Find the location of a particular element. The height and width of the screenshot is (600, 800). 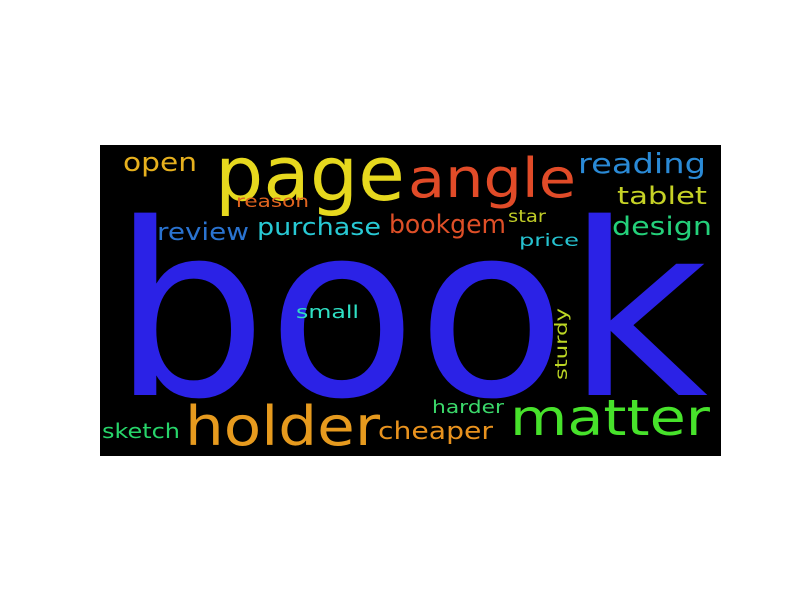

word-reading: reading is located at coordinates (642, 163).